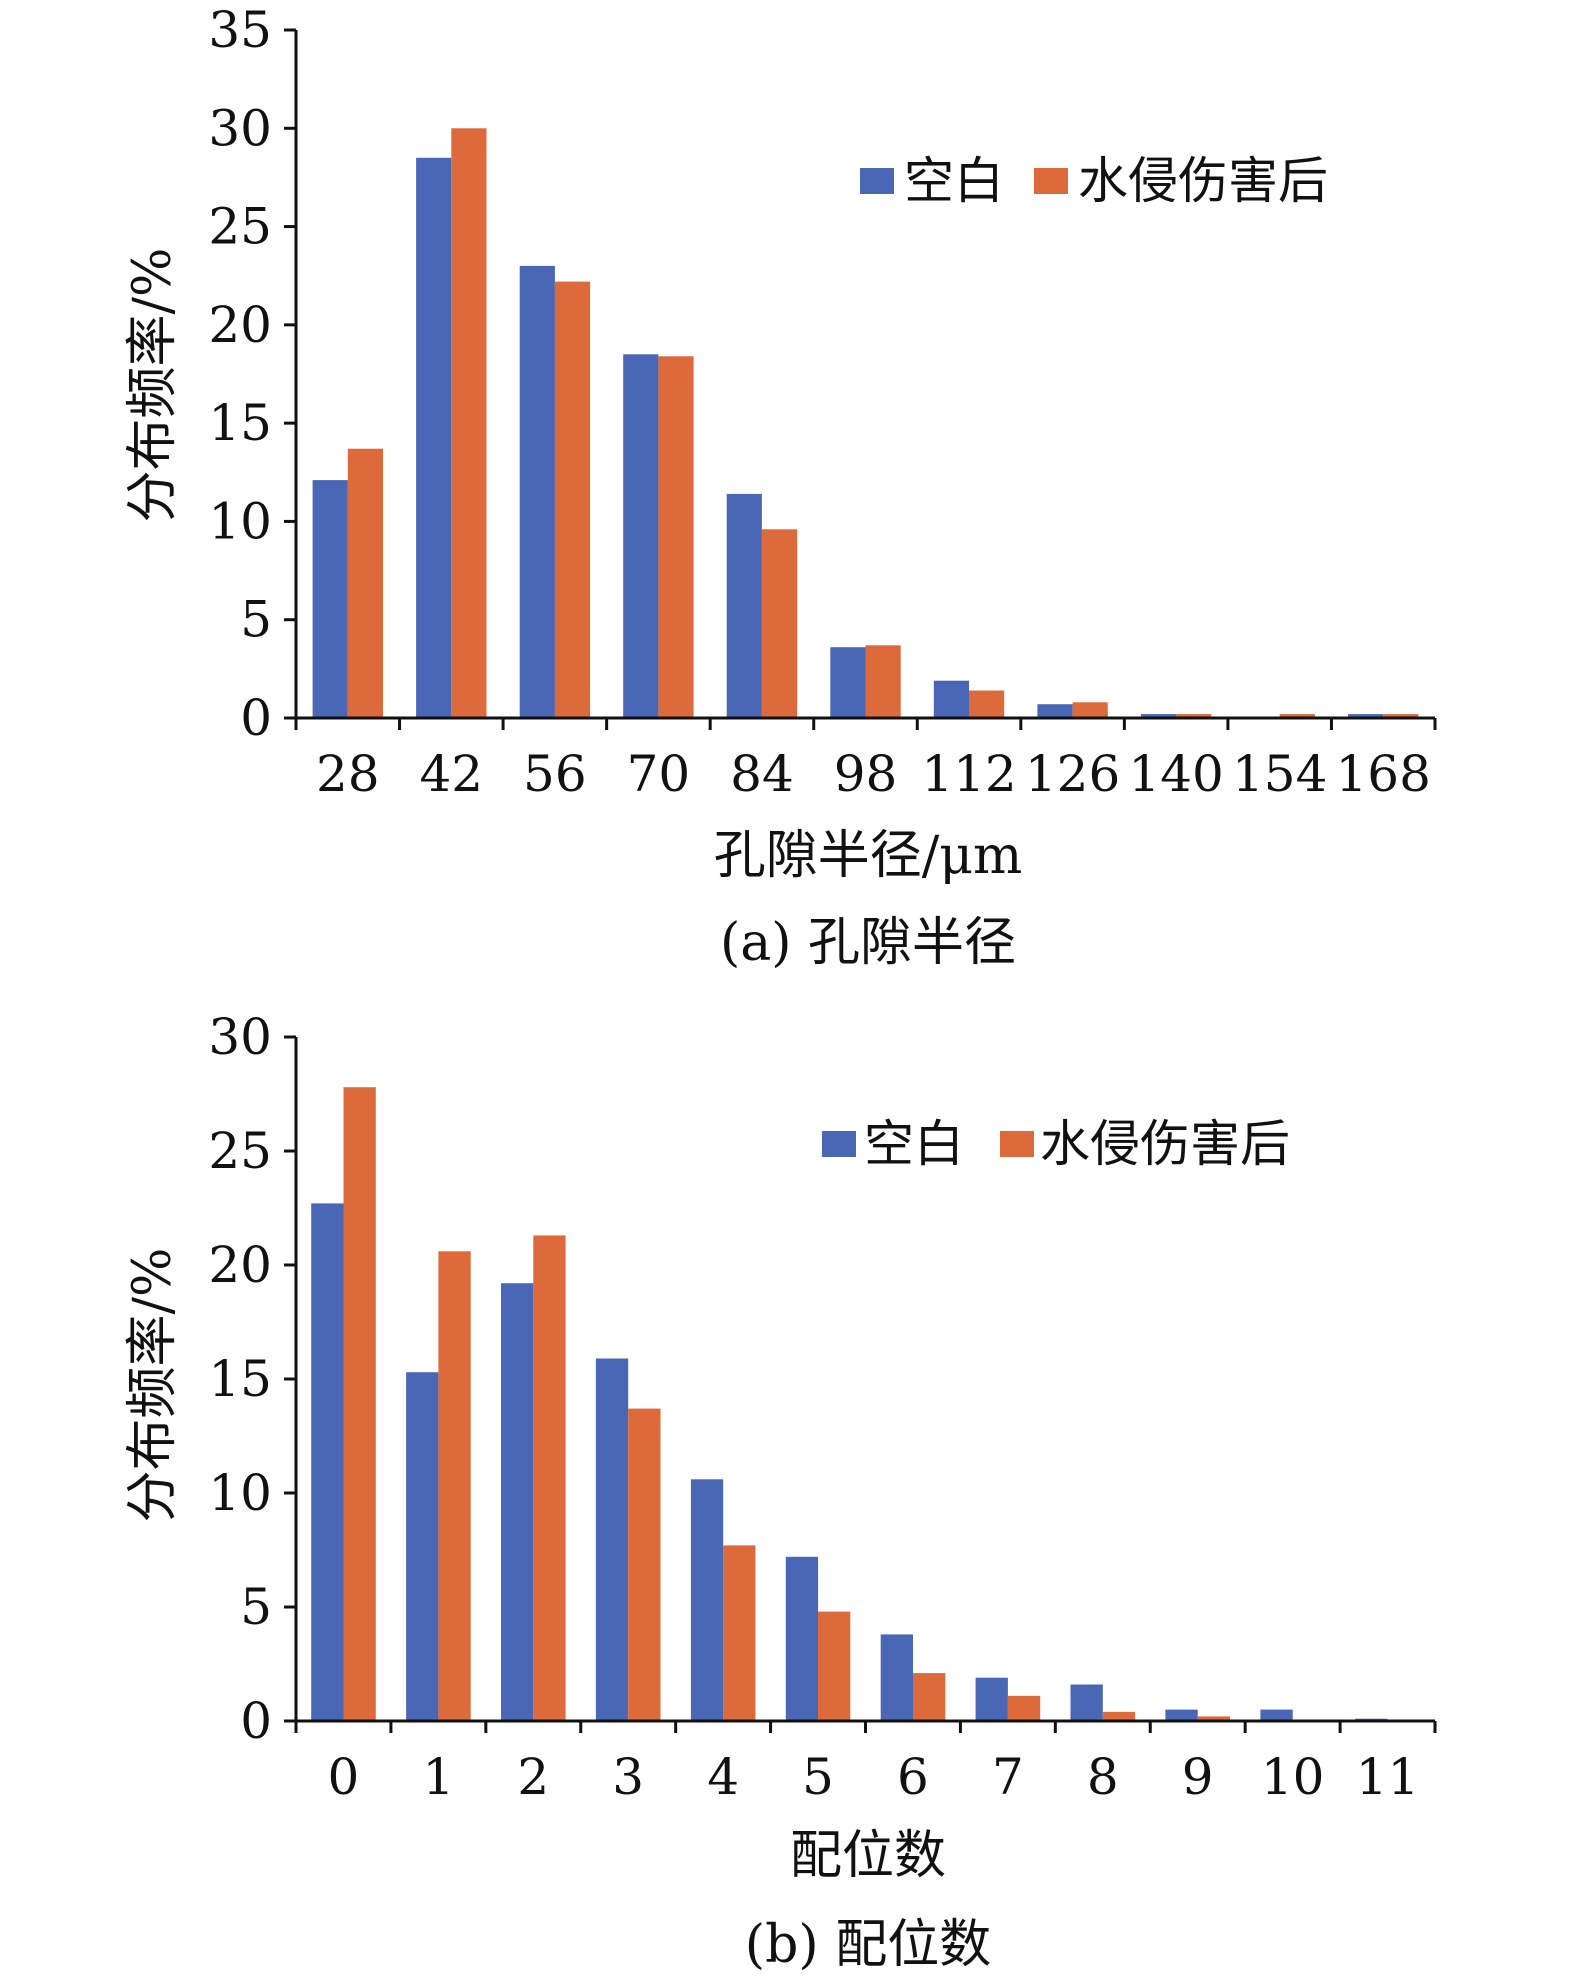  I want to click on x-tick-label: 4, so click(723, 1777).